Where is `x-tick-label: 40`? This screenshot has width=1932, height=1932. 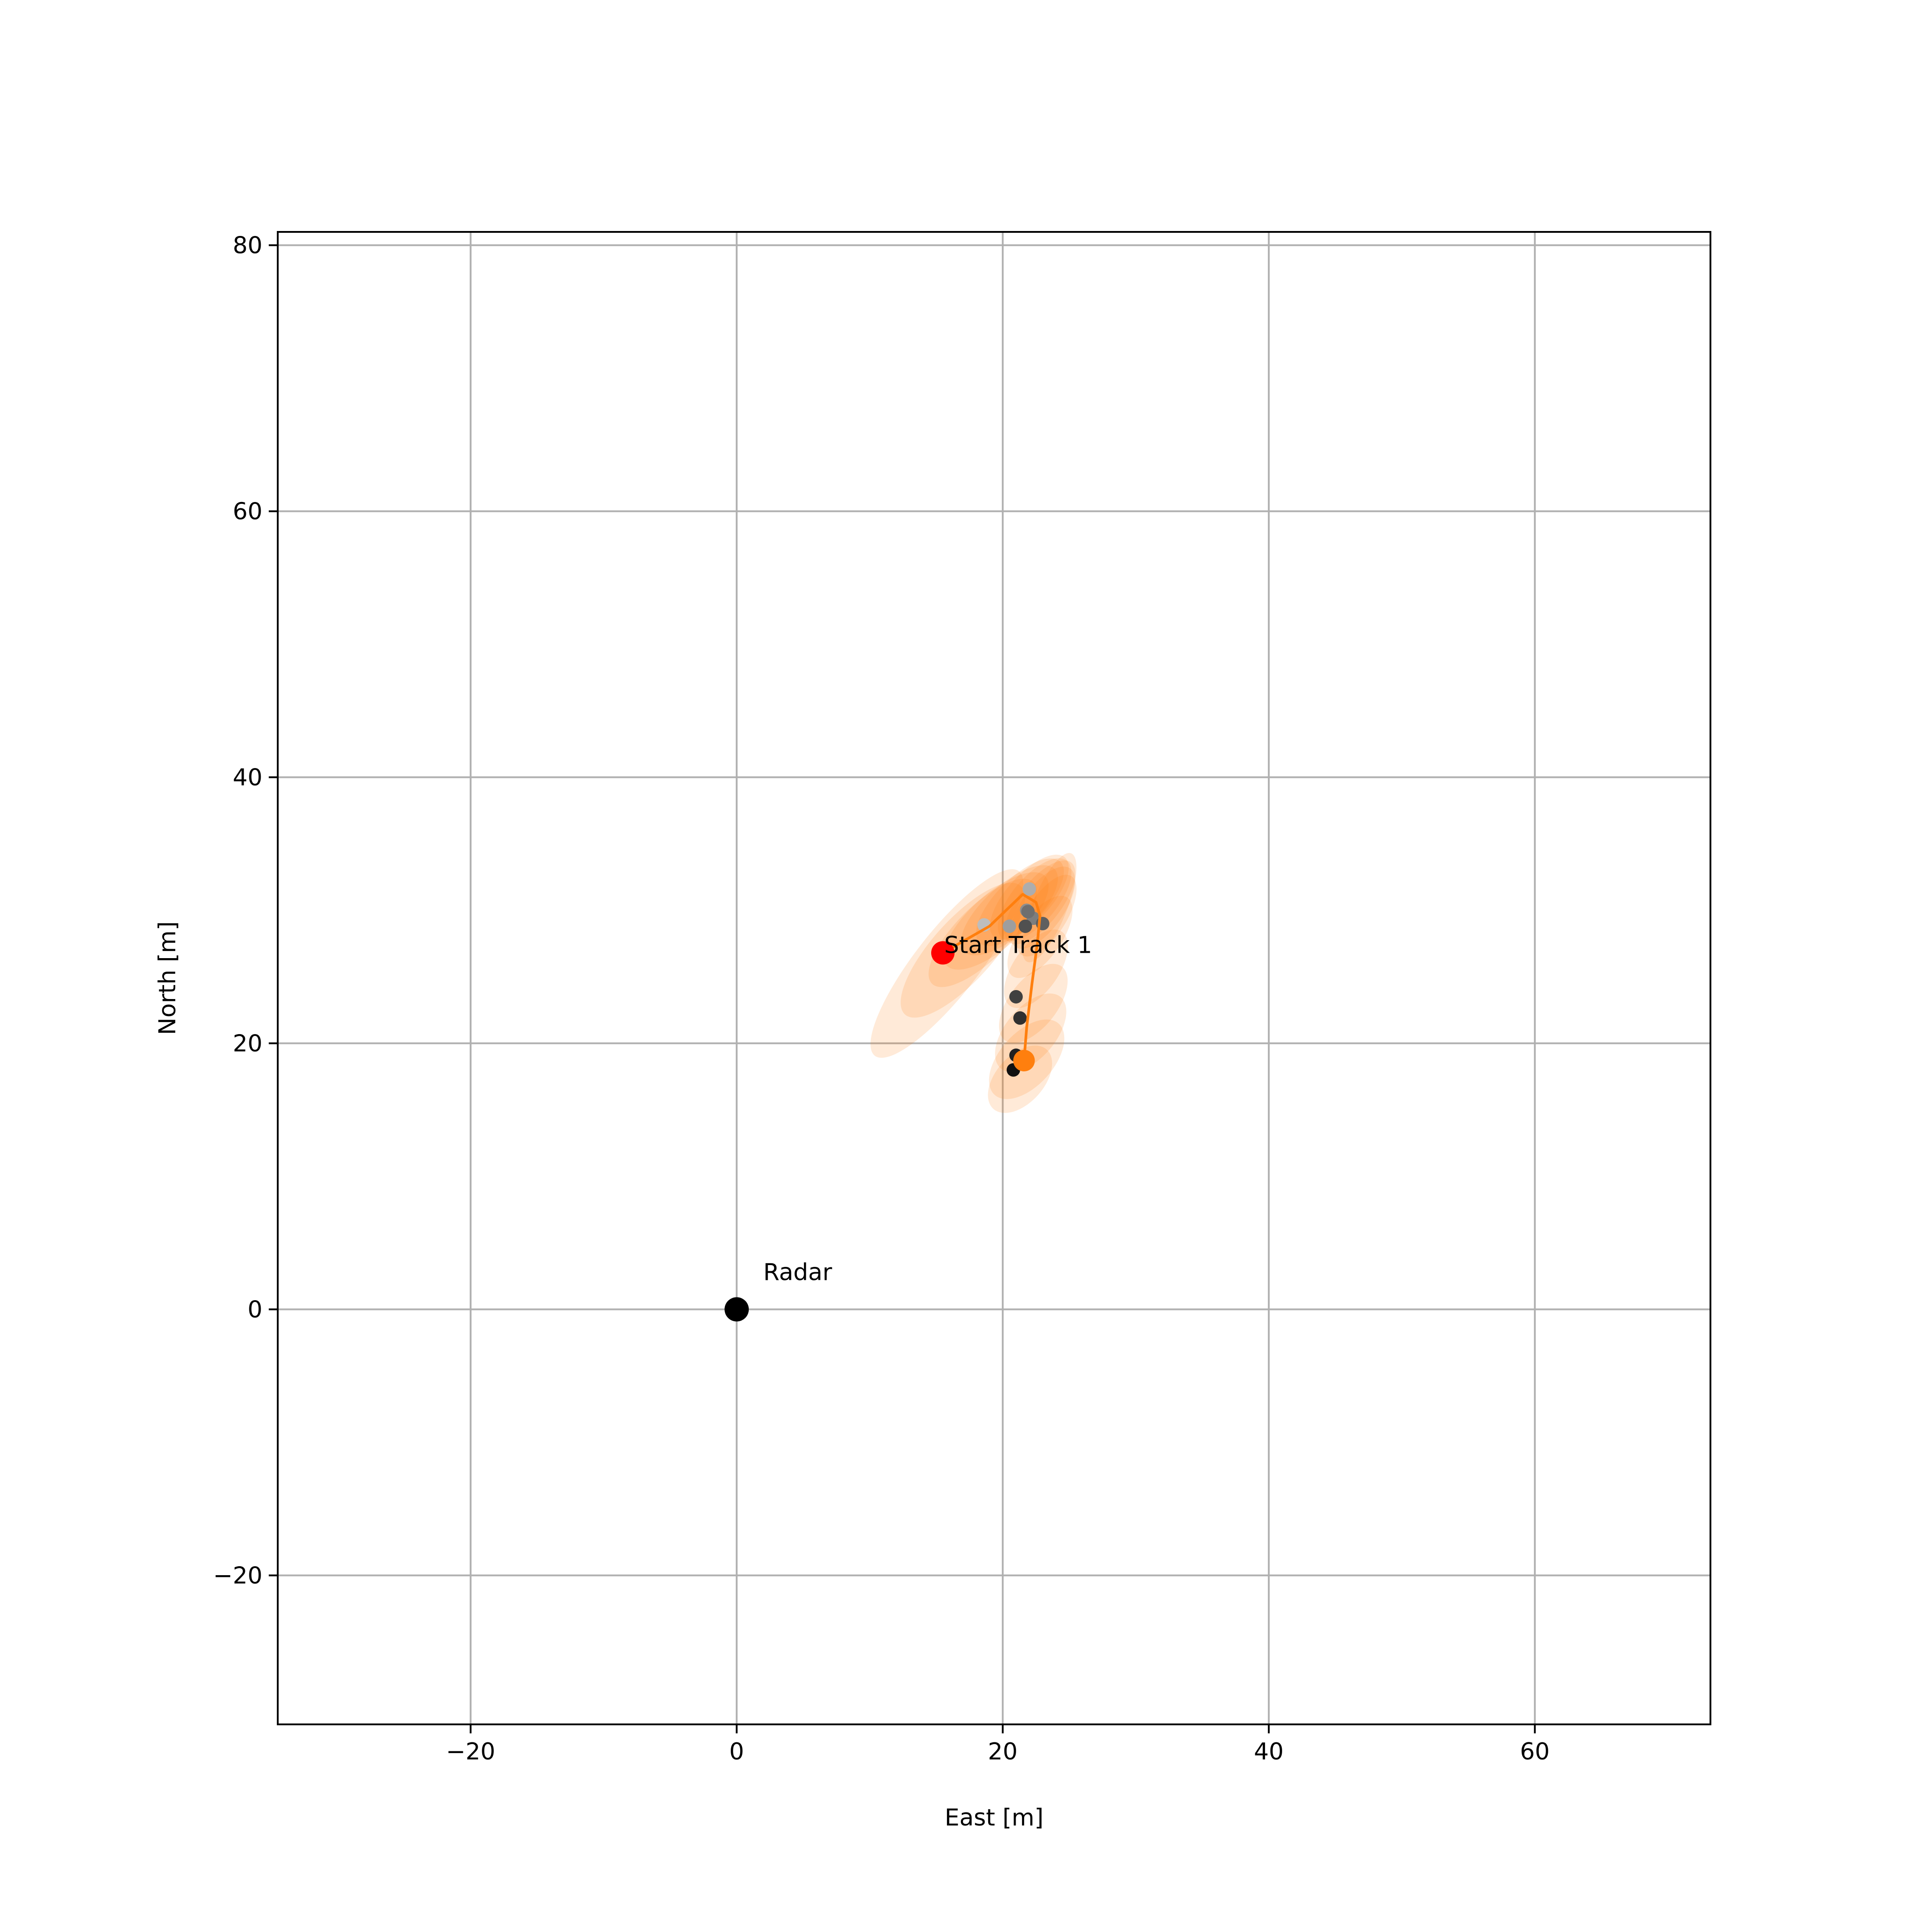 x-tick-label: 40 is located at coordinates (1269, 1751).